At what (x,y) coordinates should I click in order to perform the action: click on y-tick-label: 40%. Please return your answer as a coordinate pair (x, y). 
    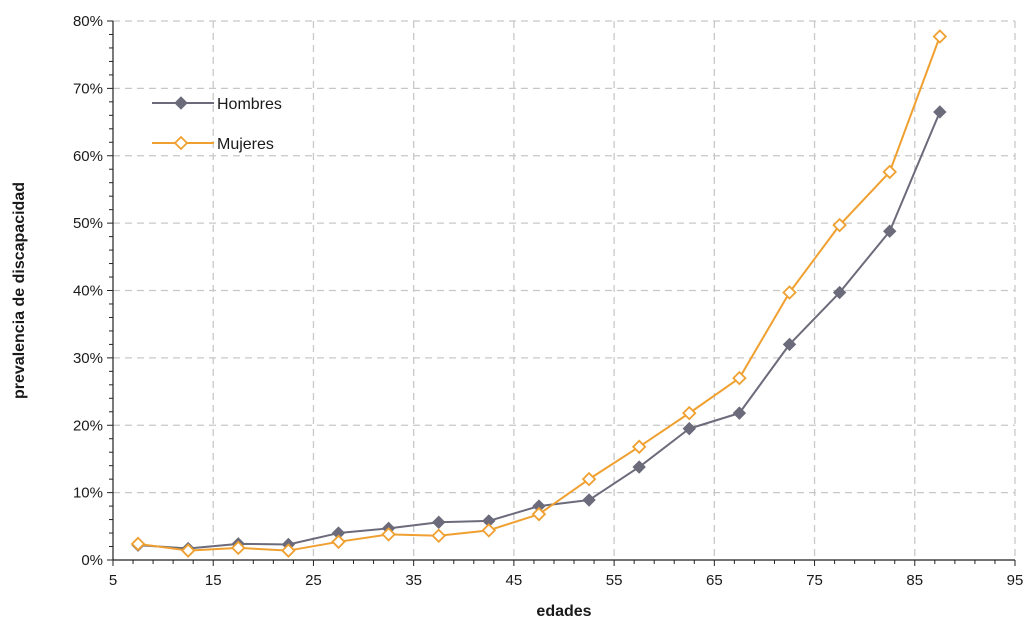
    Looking at the image, I should click on (88, 291).